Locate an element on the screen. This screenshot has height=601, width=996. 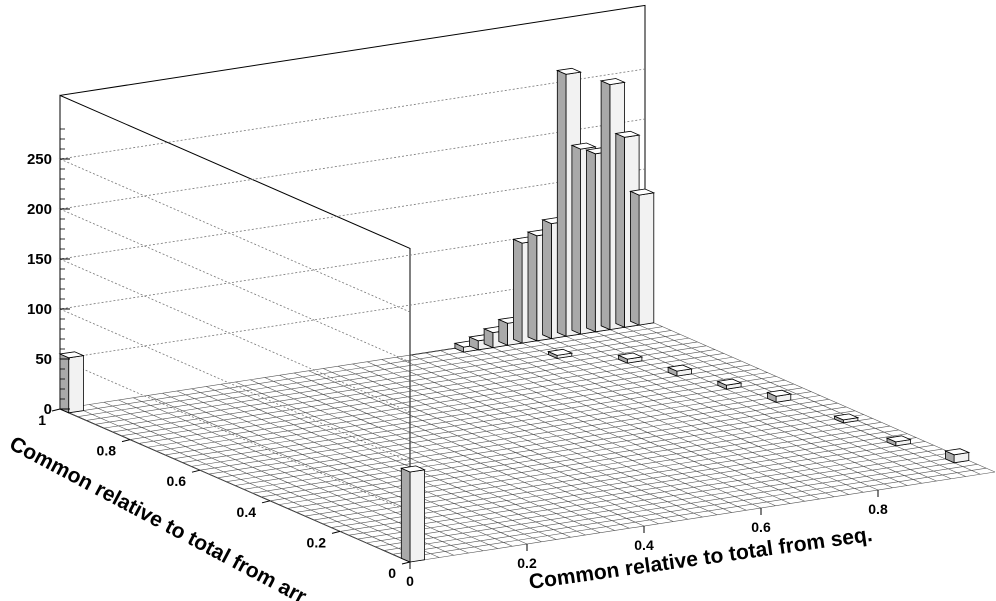
y-tick-label: 0 is located at coordinates (392, 573).